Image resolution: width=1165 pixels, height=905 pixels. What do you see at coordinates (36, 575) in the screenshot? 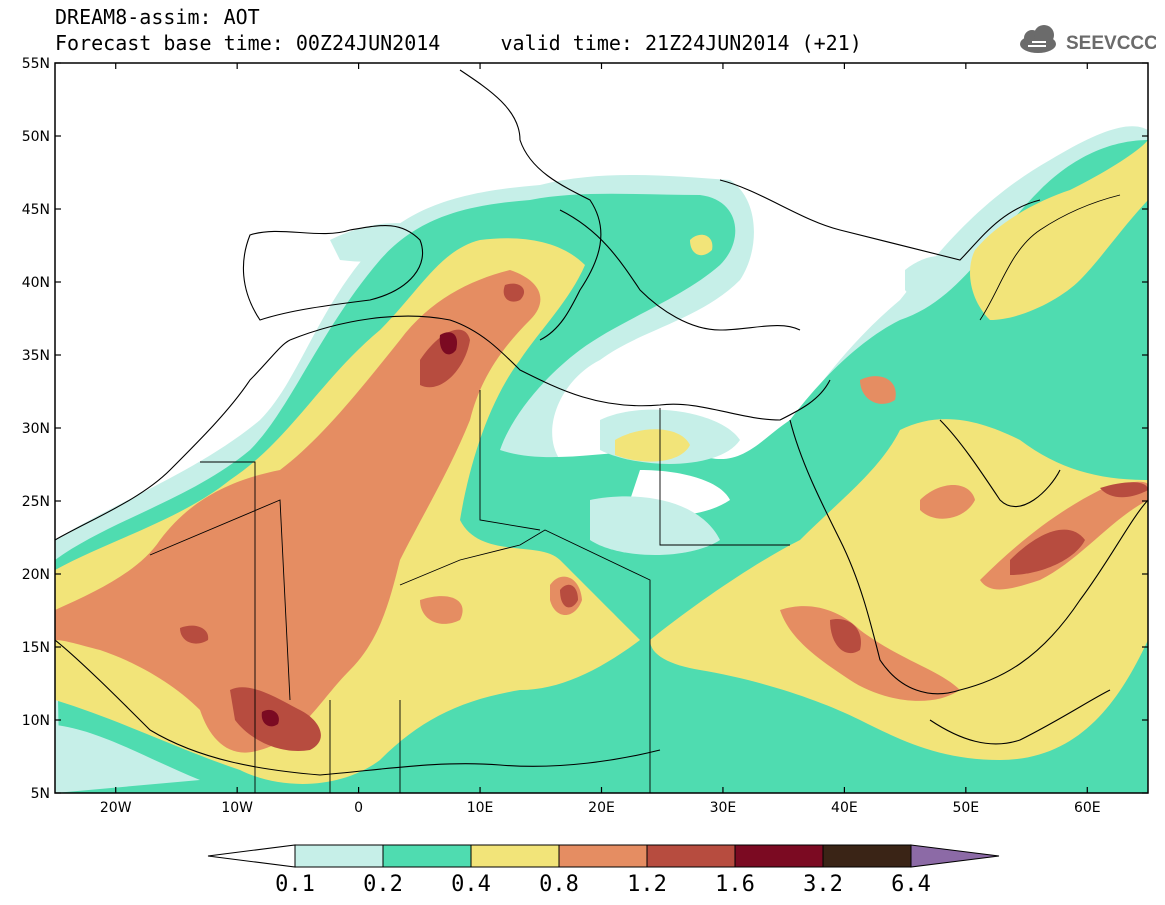
I see `lat-label: 20N` at bounding box center [36, 575].